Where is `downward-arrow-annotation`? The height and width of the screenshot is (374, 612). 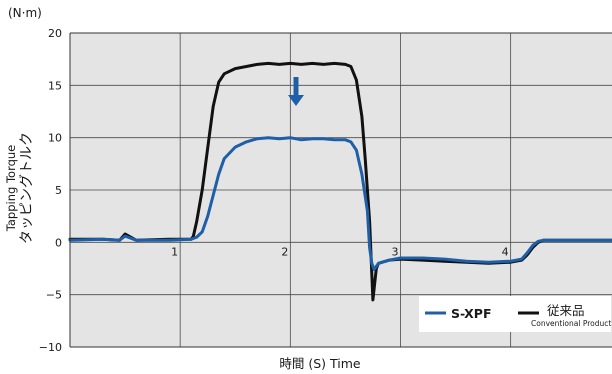
downward-arrow-annotation is located at coordinates (296, 91).